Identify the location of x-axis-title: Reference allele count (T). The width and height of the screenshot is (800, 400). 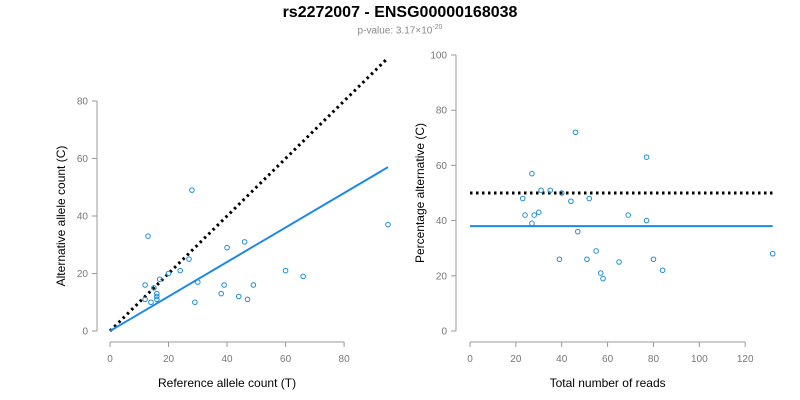
(227, 383).